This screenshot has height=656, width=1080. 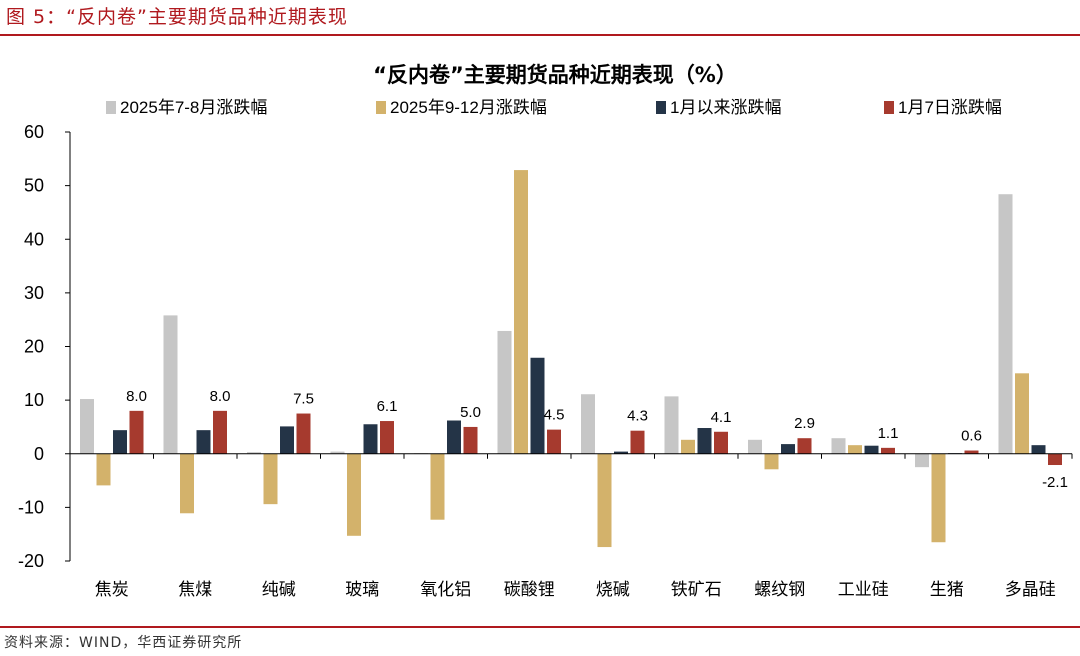 I want to click on data-labels: 8.0 8.0 7.5 6.1 5.0 4.5 4.3 4.1 2.9 1.1 0.6 -2.1, so click(x=597, y=439).